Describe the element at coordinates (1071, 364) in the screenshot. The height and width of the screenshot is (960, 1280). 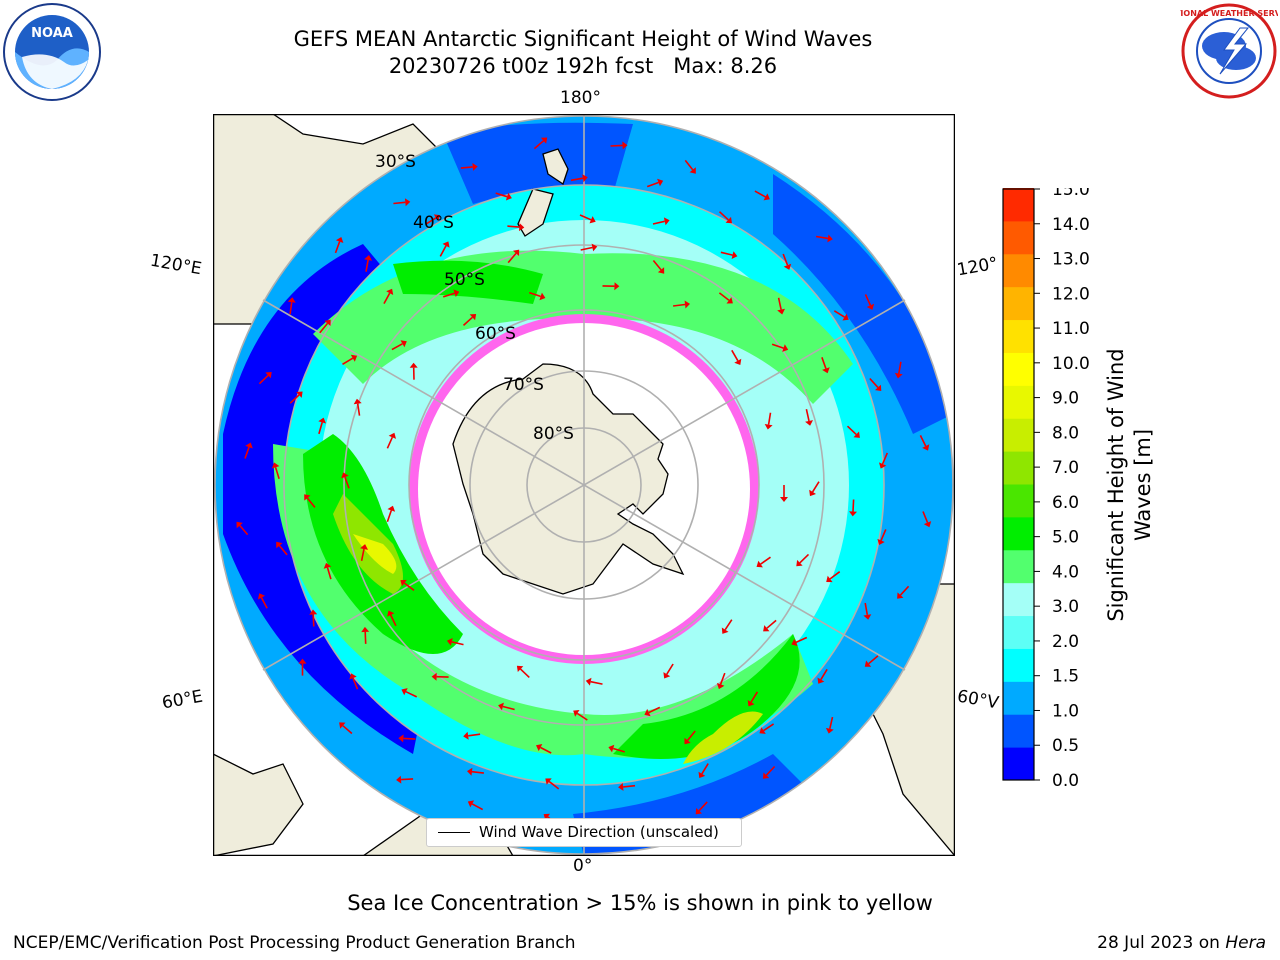
I see `colorbar-tick-label: 10.0` at that location.